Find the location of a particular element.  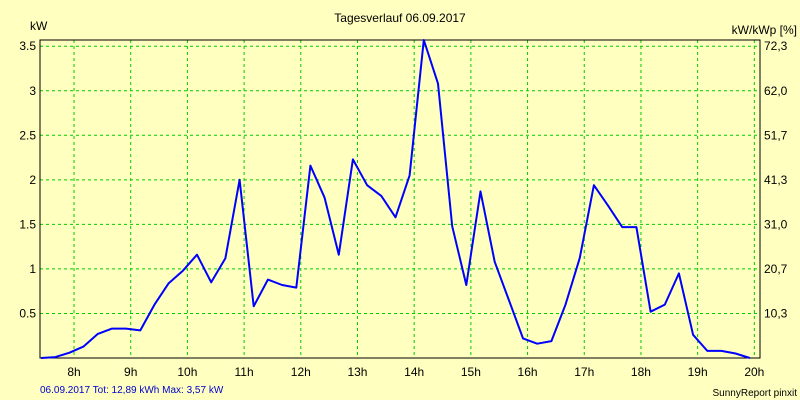

x-tick-label: 8h is located at coordinates (73, 372).